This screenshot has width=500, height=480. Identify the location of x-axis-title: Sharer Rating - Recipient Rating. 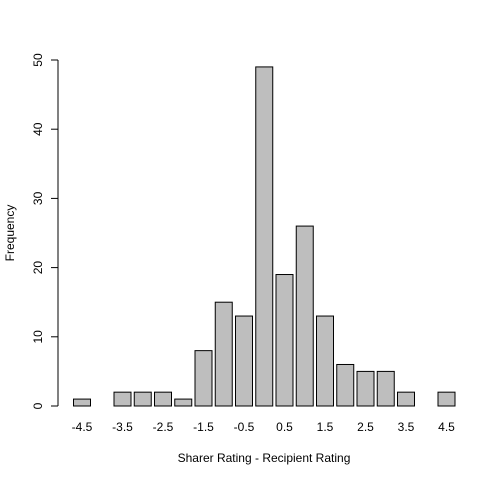
(264, 458).